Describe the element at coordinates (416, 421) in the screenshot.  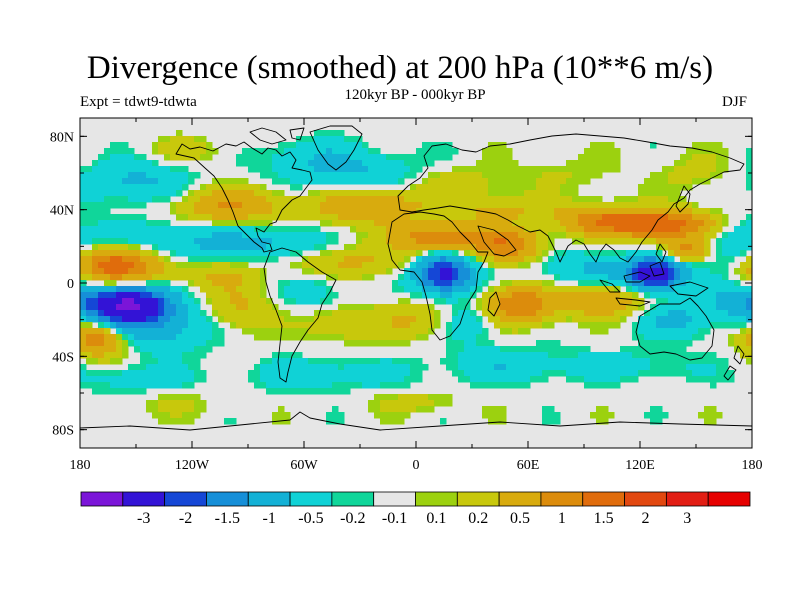
I see `coast-antarctica` at that location.